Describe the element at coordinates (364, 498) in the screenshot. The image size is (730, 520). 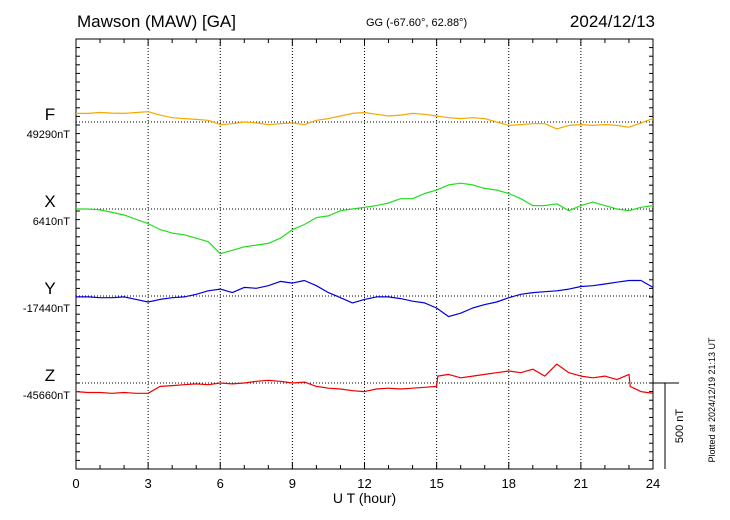
I see `x-axis-label: U T (hour)` at that location.